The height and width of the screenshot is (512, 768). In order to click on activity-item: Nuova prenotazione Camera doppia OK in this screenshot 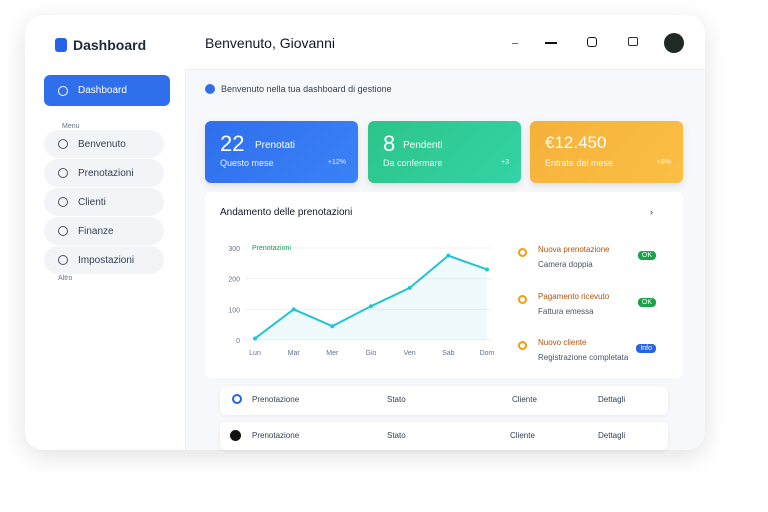, I will do `click(593, 265)`.